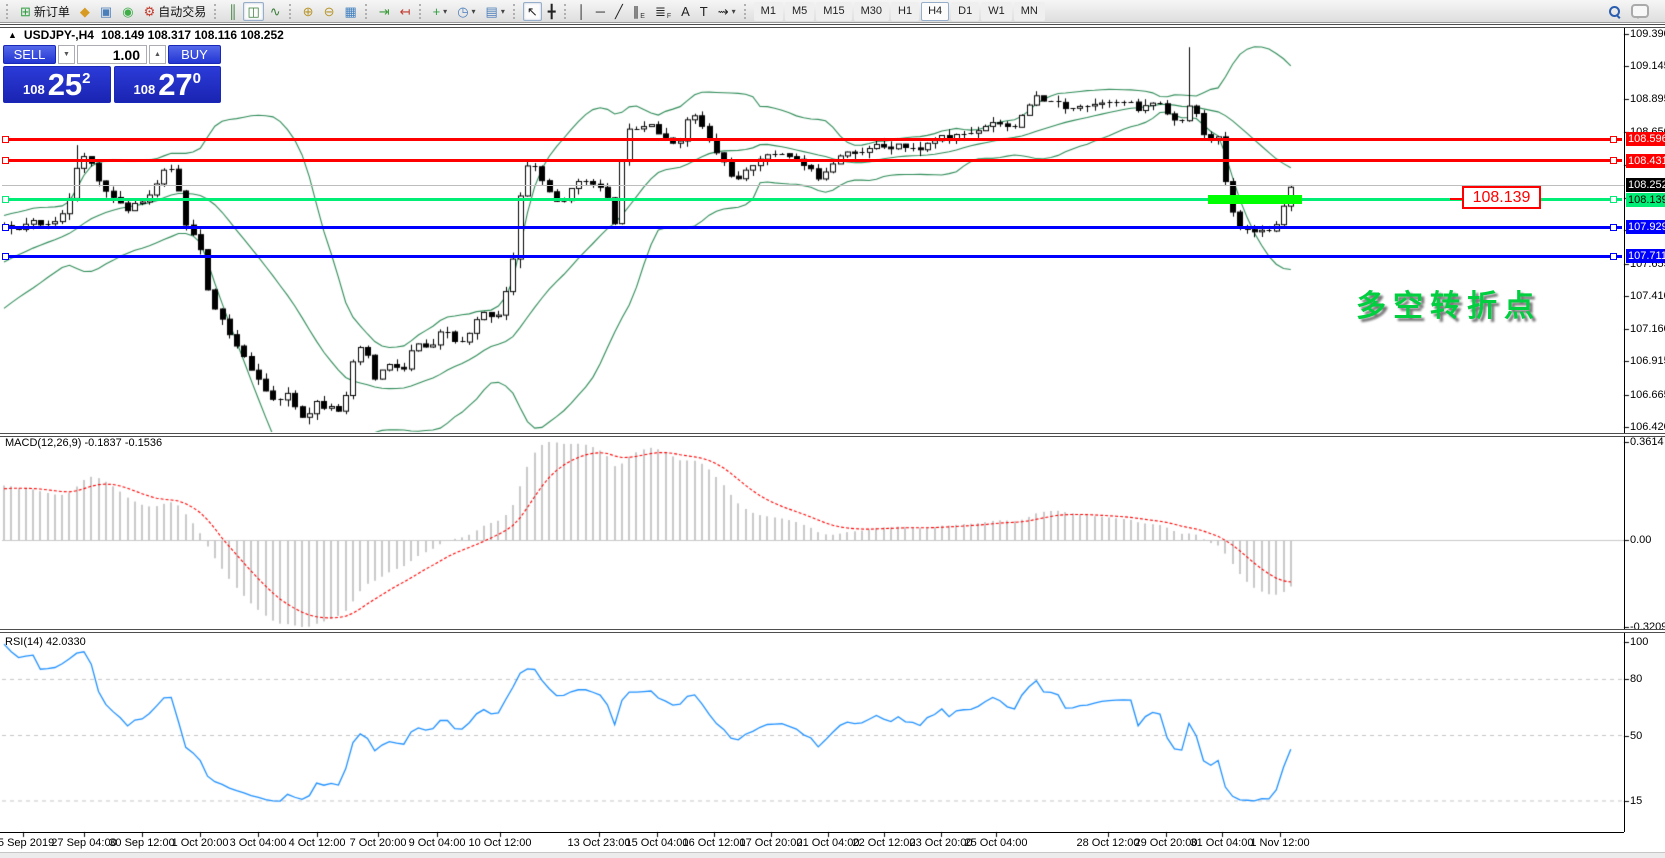 This screenshot has height=858, width=1665. Describe the element at coordinates (1645, 139) in the screenshot. I see `price-line-badge: 108.596` at that location.